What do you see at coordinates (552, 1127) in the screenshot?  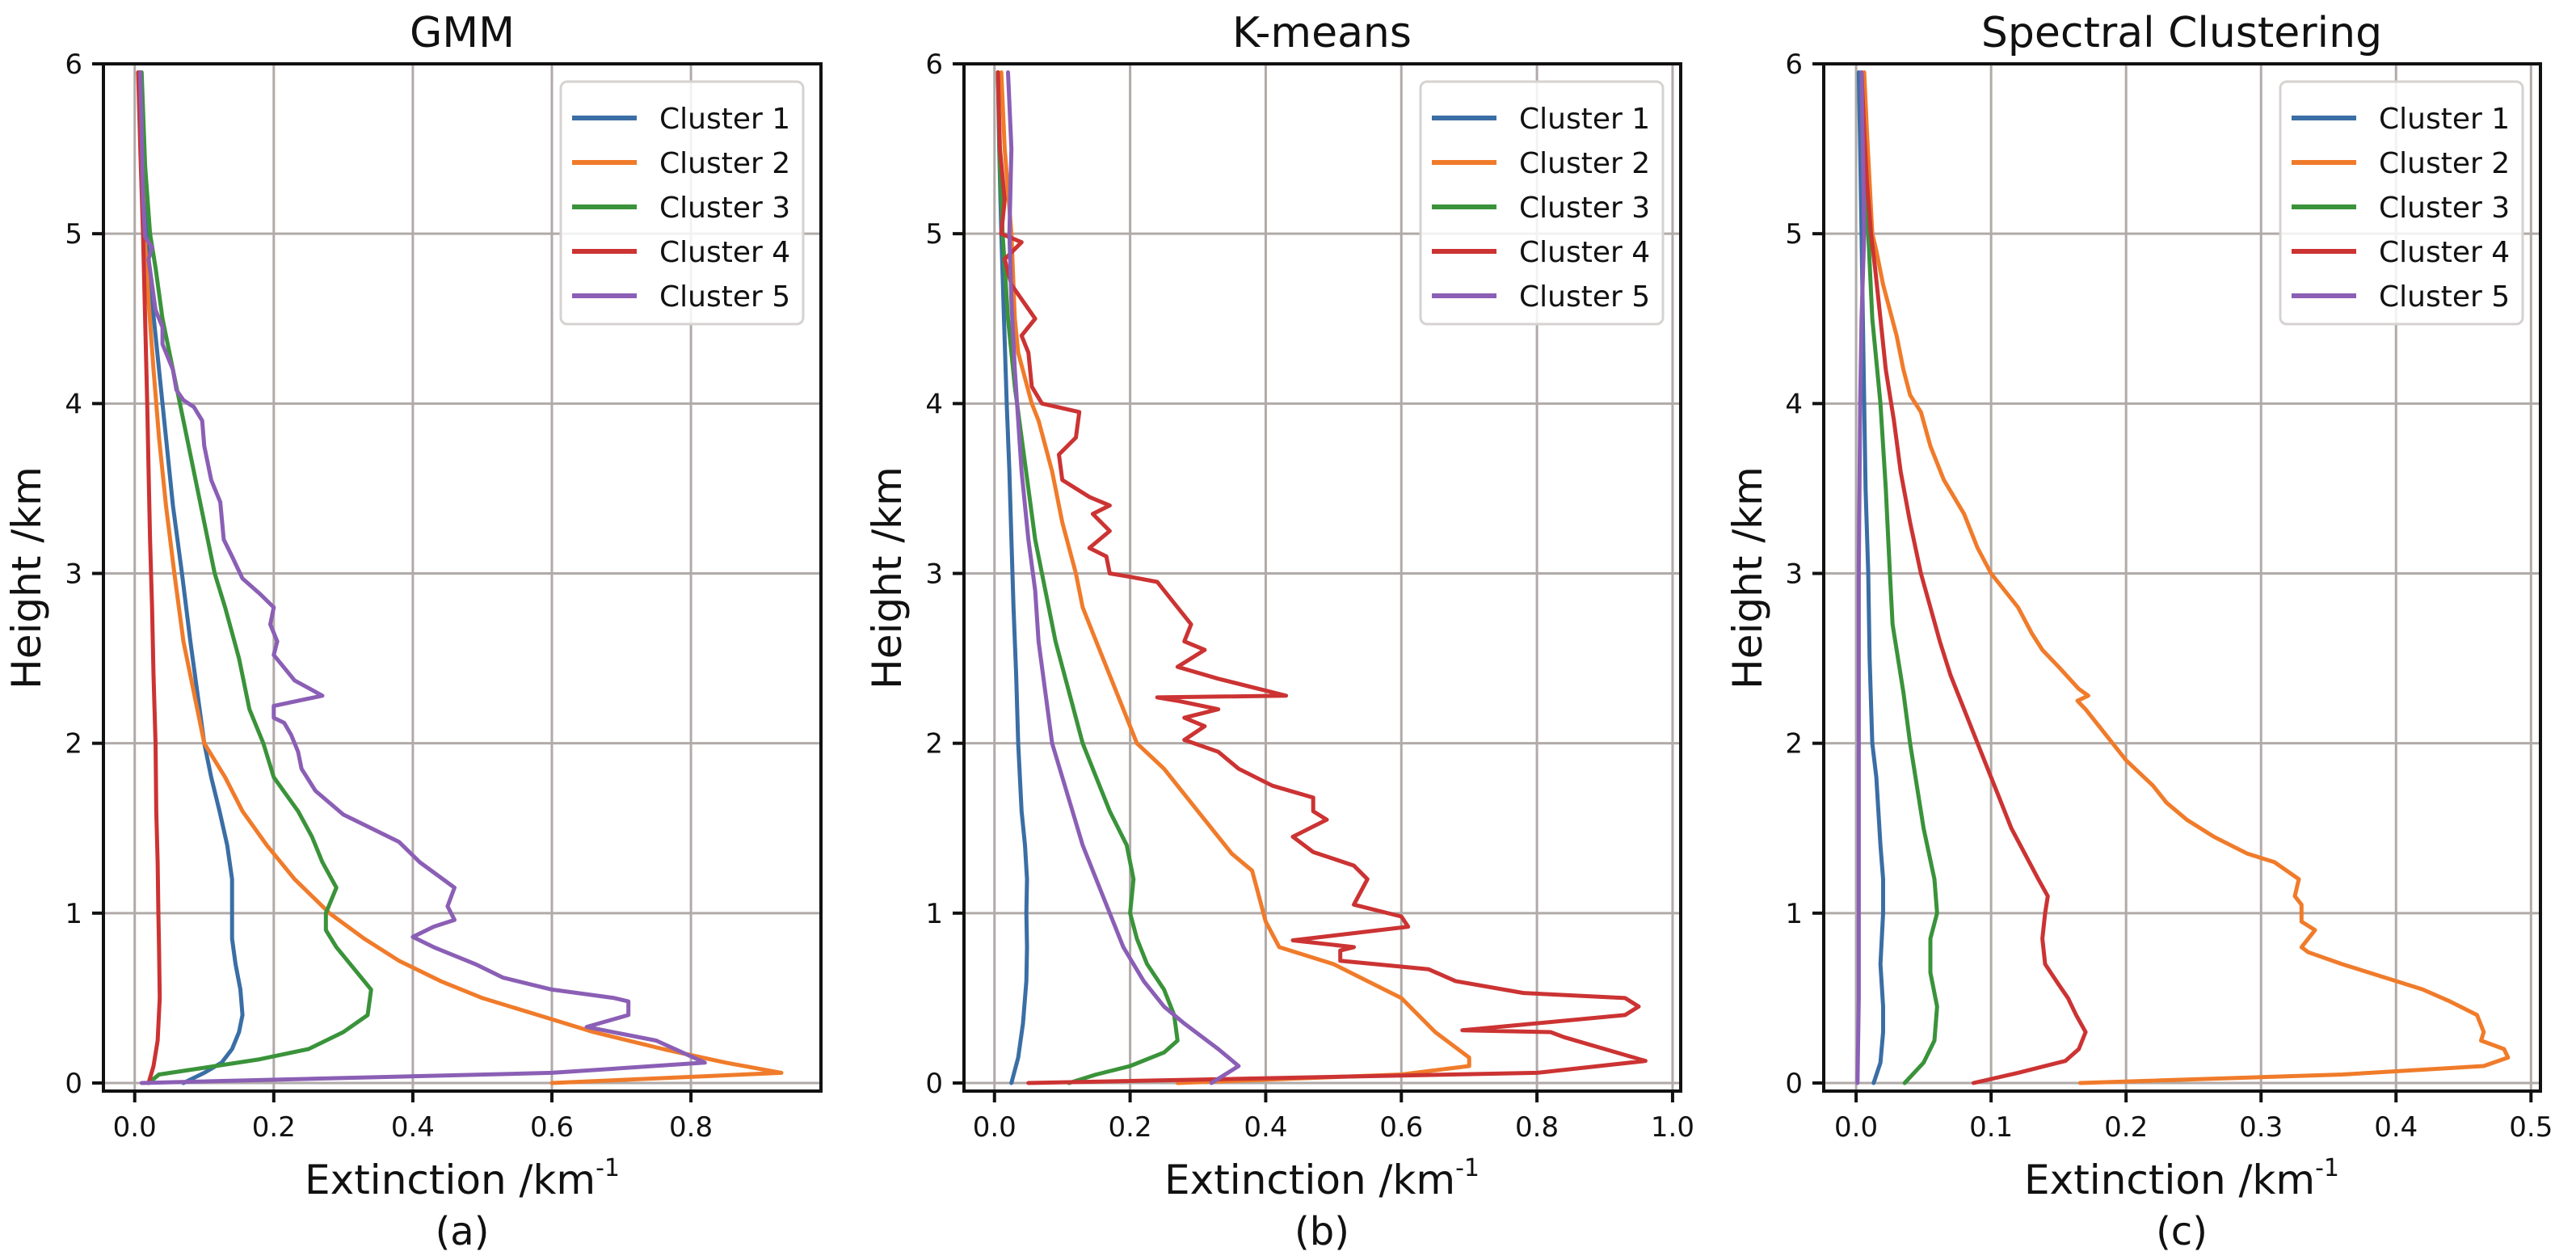 I see `x-tick-label: 0.6` at bounding box center [552, 1127].